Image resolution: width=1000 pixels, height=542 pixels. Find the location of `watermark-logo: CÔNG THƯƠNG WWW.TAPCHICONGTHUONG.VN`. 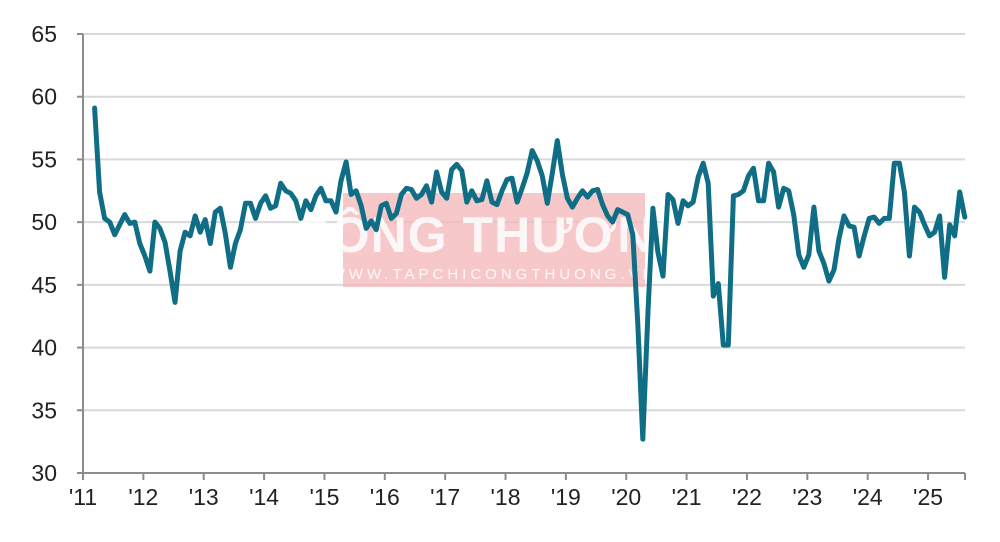

watermark-logo: CÔNG THƯƠNG WWW.TAPCHICONGTHUONG.VN is located at coordinates (493, 240).